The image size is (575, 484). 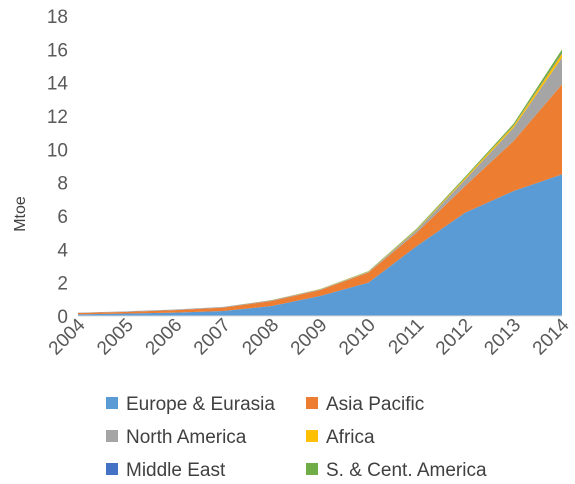 I want to click on y-tick-label: 2, so click(x=62, y=284).